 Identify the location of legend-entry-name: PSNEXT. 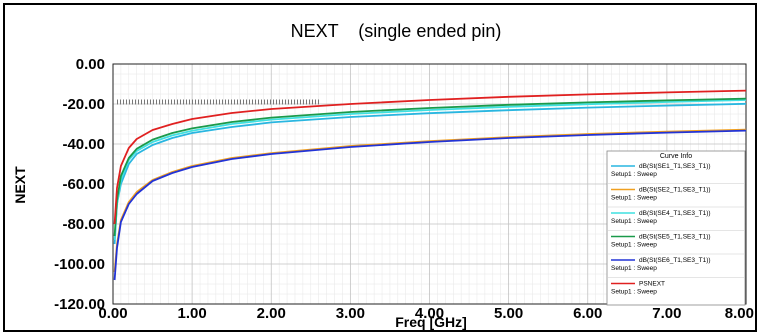
(652, 284).